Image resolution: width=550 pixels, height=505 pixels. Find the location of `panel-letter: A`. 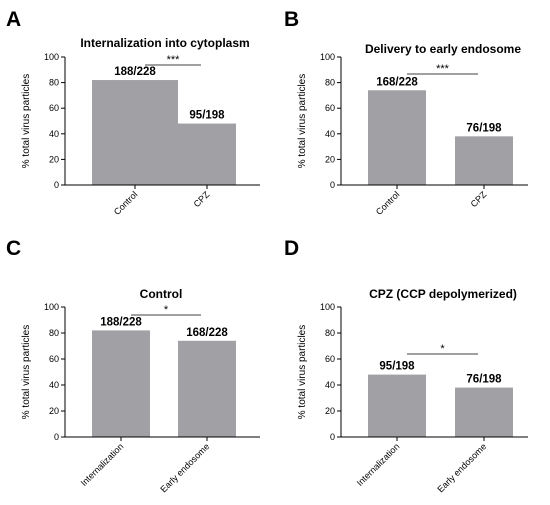

panel-letter: A is located at coordinates (13, 19).